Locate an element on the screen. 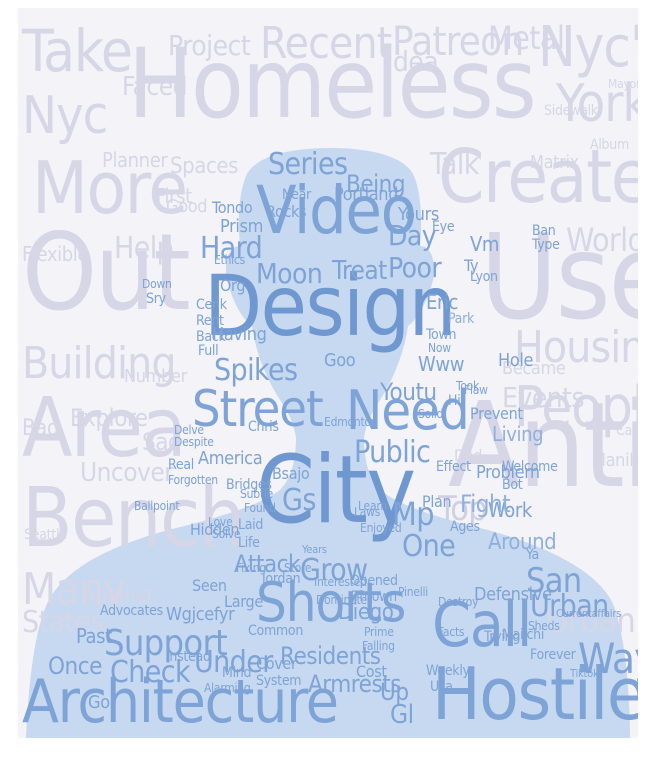 The height and width of the screenshot is (761, 656). word-sheds: Sheds is located at coordinates (544, 626).